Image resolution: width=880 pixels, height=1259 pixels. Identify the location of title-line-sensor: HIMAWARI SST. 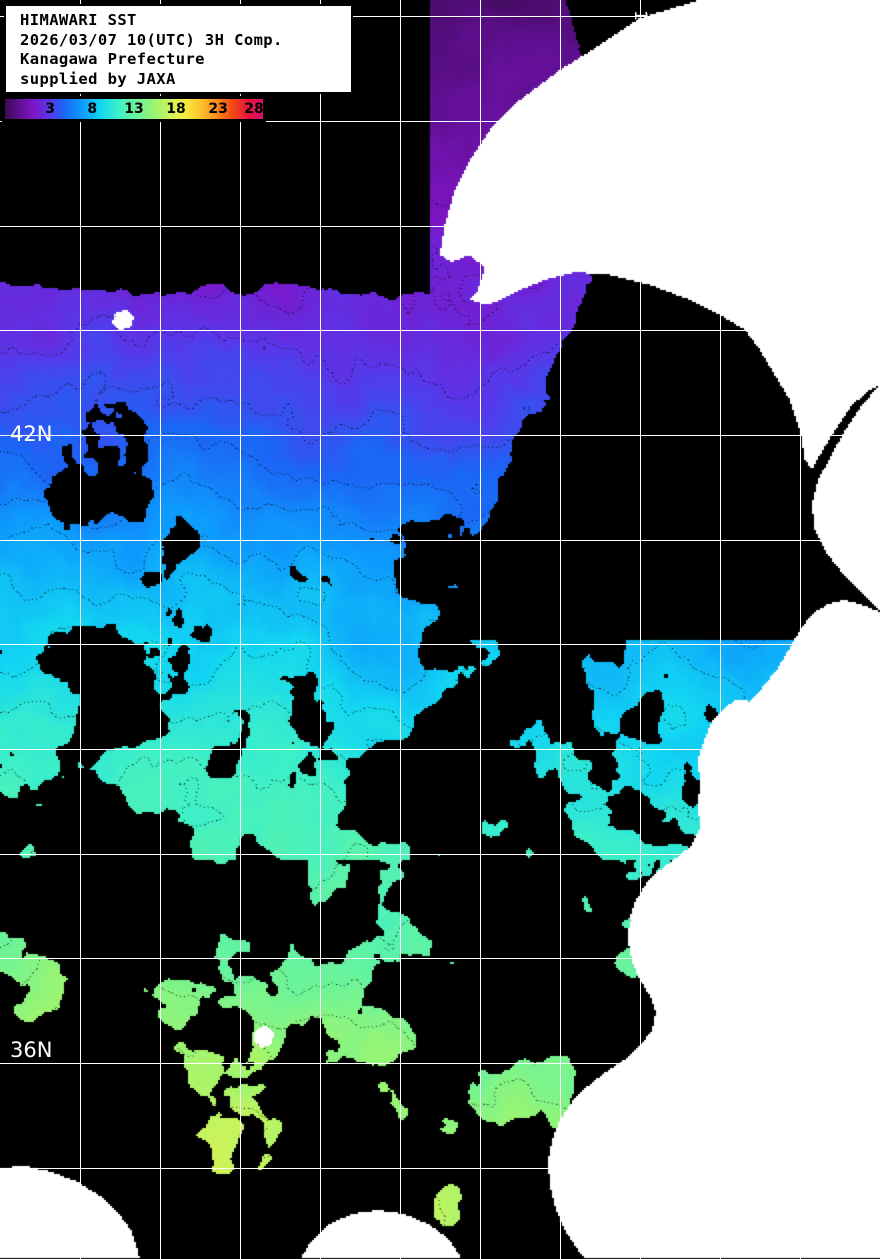
(78, 20).